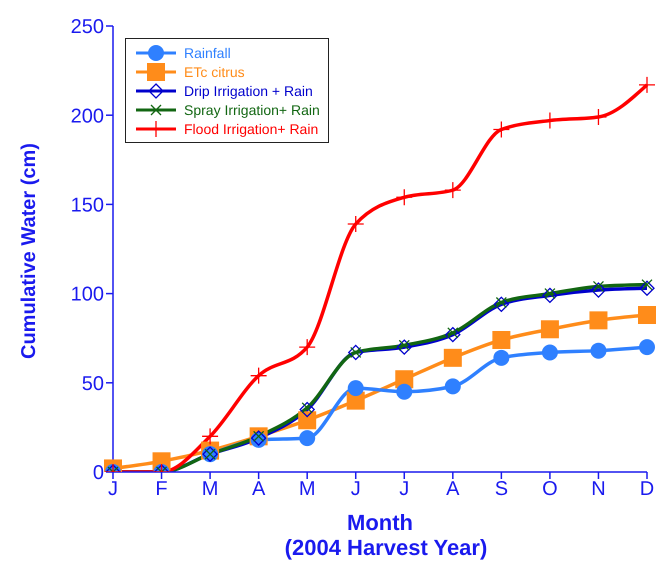  Describe the element at coordinates (647, 489) in the screenshot. I see `x-tick-label: D` at that location.